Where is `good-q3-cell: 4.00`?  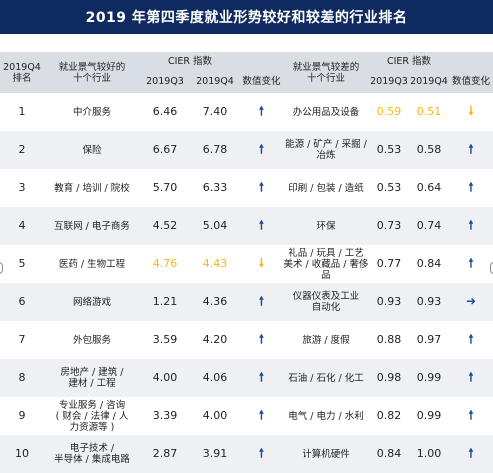 good-q3-cell: 4.00 is located at coordinates (165, 378).